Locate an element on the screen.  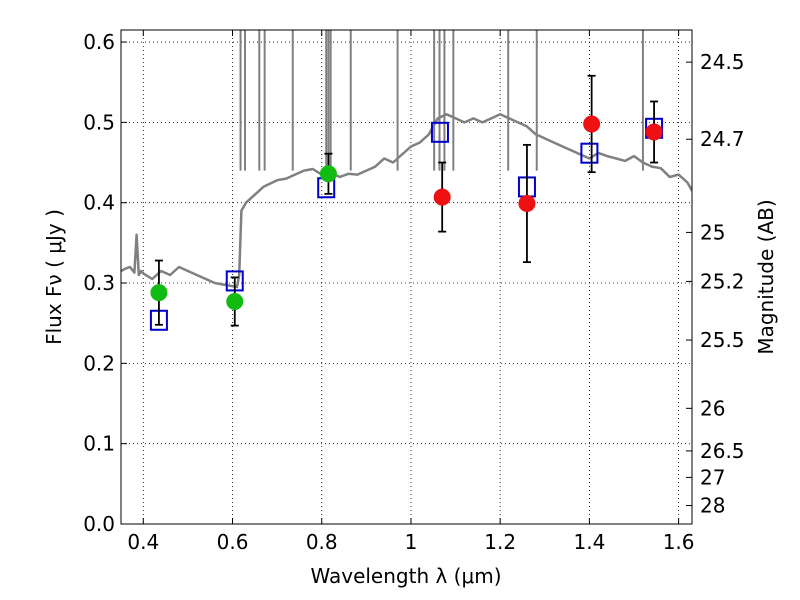
mag-tick-label: 25.5 is located at coordinates (722, 340).